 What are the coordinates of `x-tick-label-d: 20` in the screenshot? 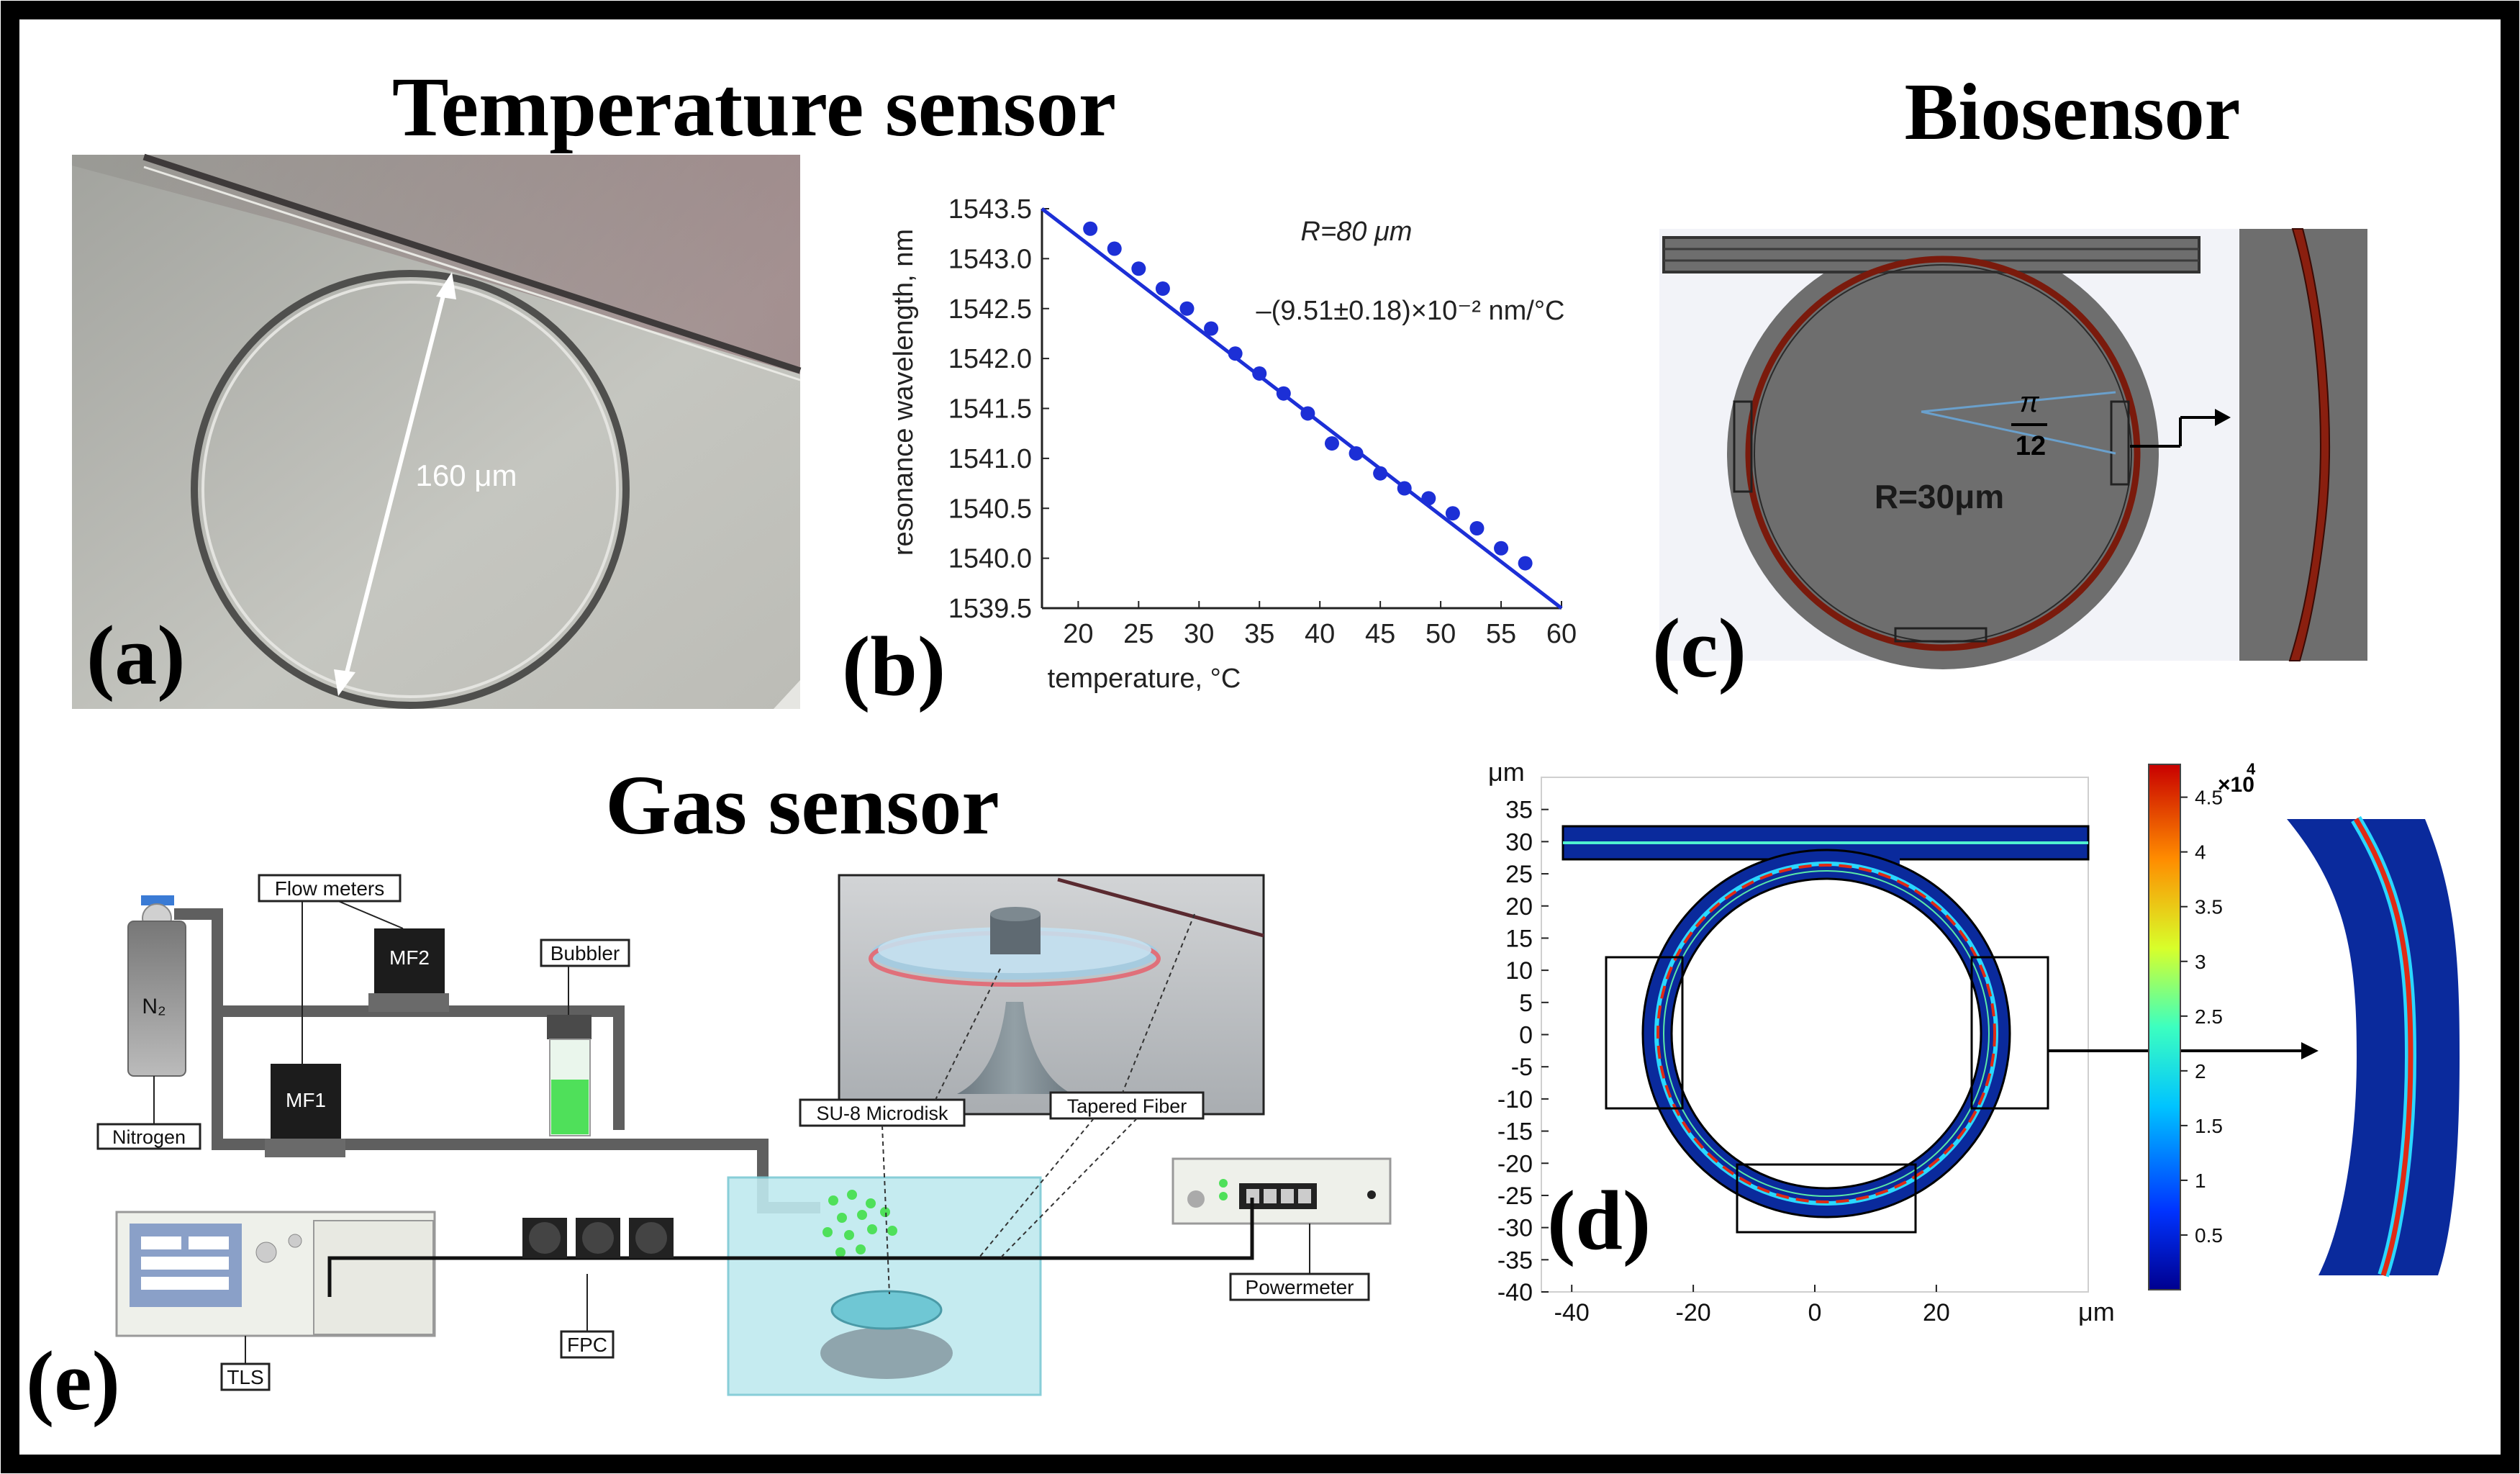 It's located at (1936, 1312).